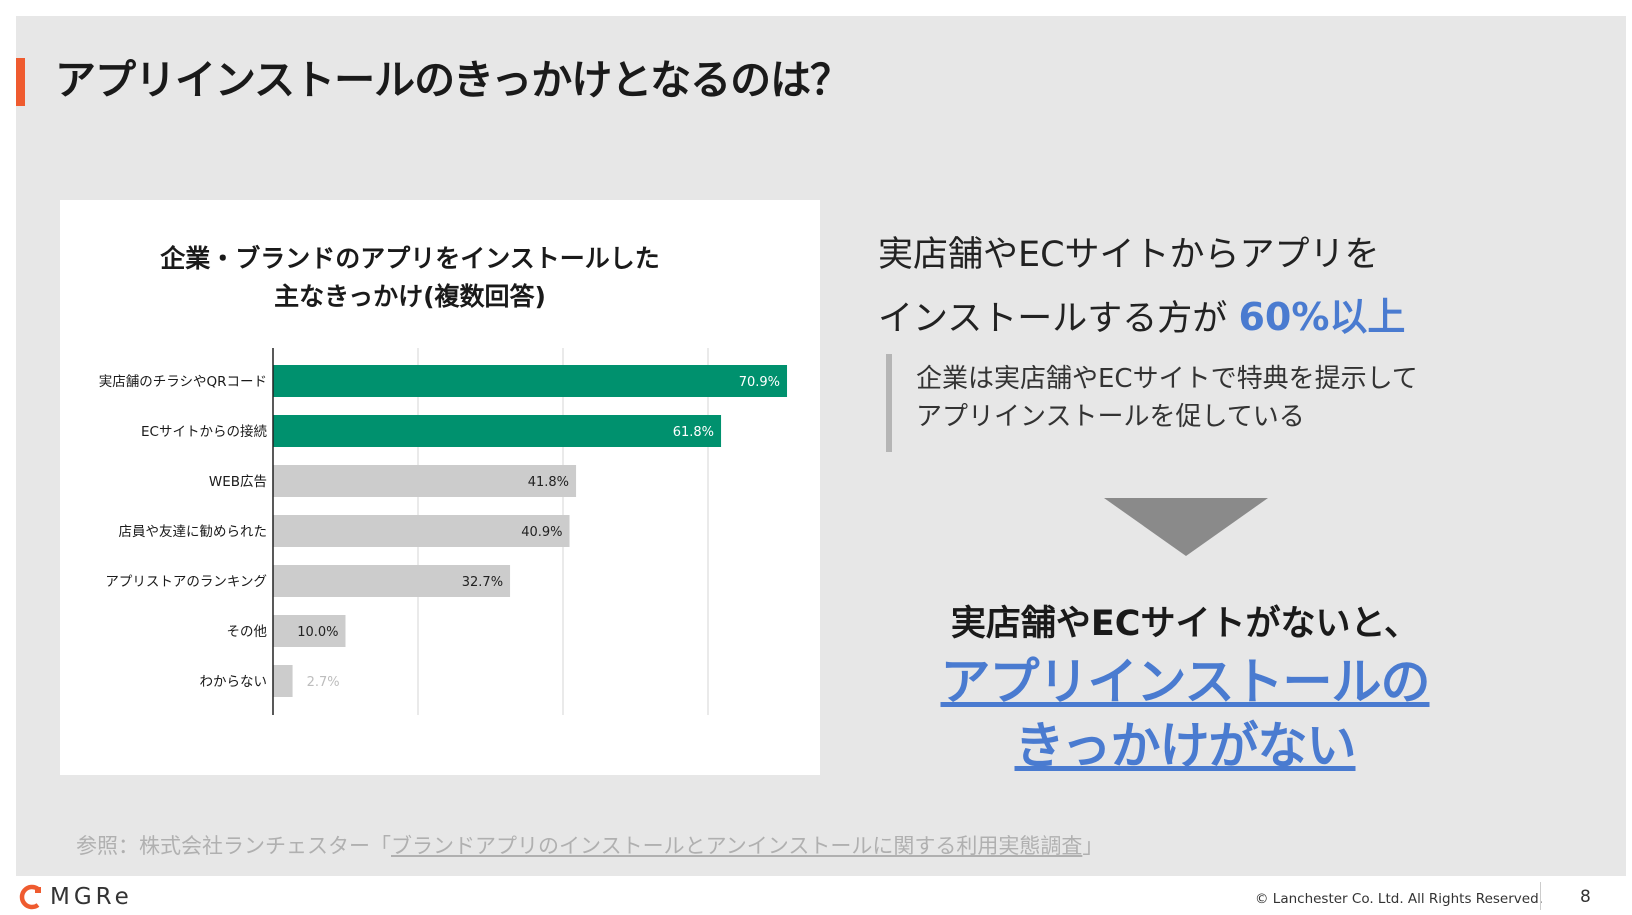  What do you see at coordinates (1186, 527) in the screenshot?
I see `down-arrow-icon` at bounding box center [1186, 527].